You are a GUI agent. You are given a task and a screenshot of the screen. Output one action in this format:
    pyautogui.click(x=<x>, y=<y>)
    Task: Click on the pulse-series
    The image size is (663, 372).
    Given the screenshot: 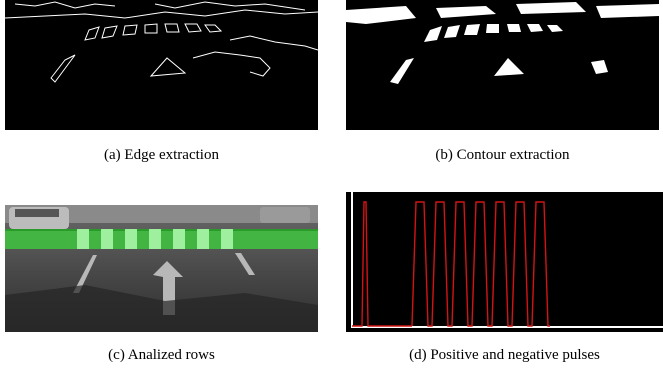 What is the action you would take?
    pyautogui.click(x=451, y=264)
    